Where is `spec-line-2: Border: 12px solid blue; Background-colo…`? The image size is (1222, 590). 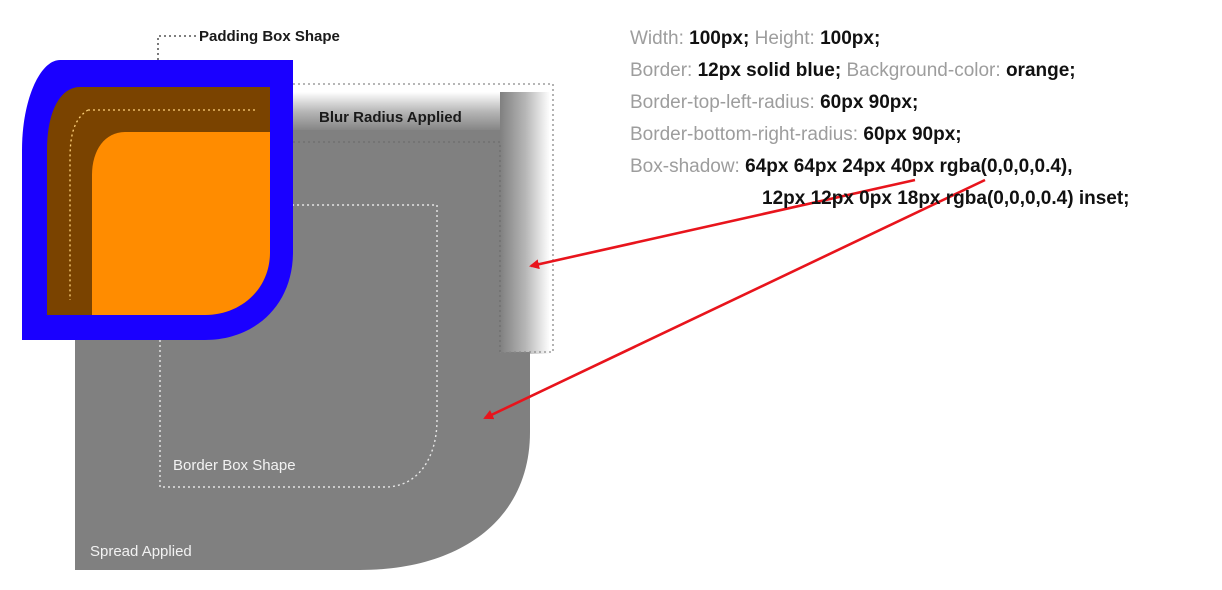
spec-line-2: Border: 12px solid blue; Background-colo… is located at coordinates (853, 70).